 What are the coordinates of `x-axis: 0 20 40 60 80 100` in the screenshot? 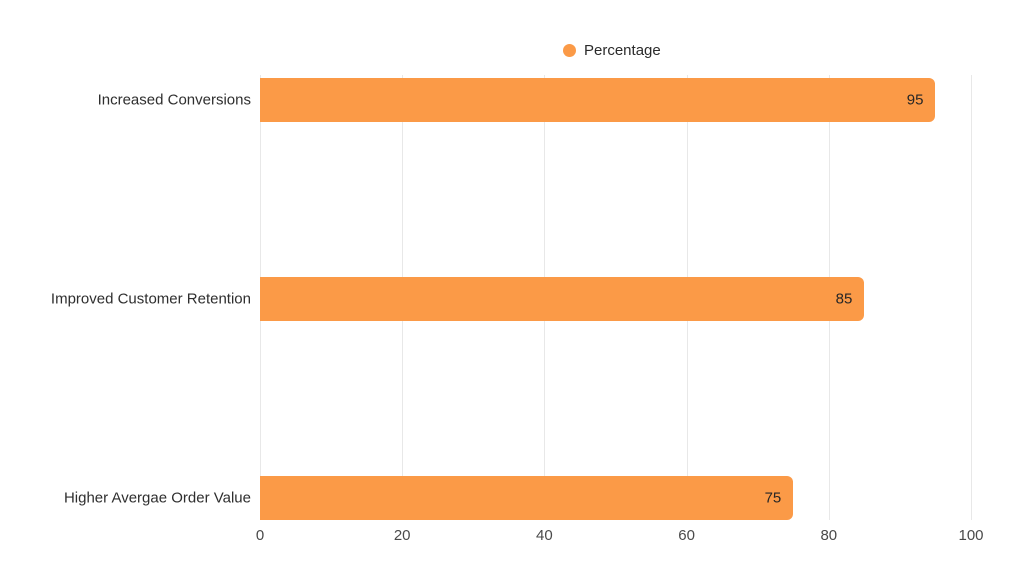 It's located at (620, 537).